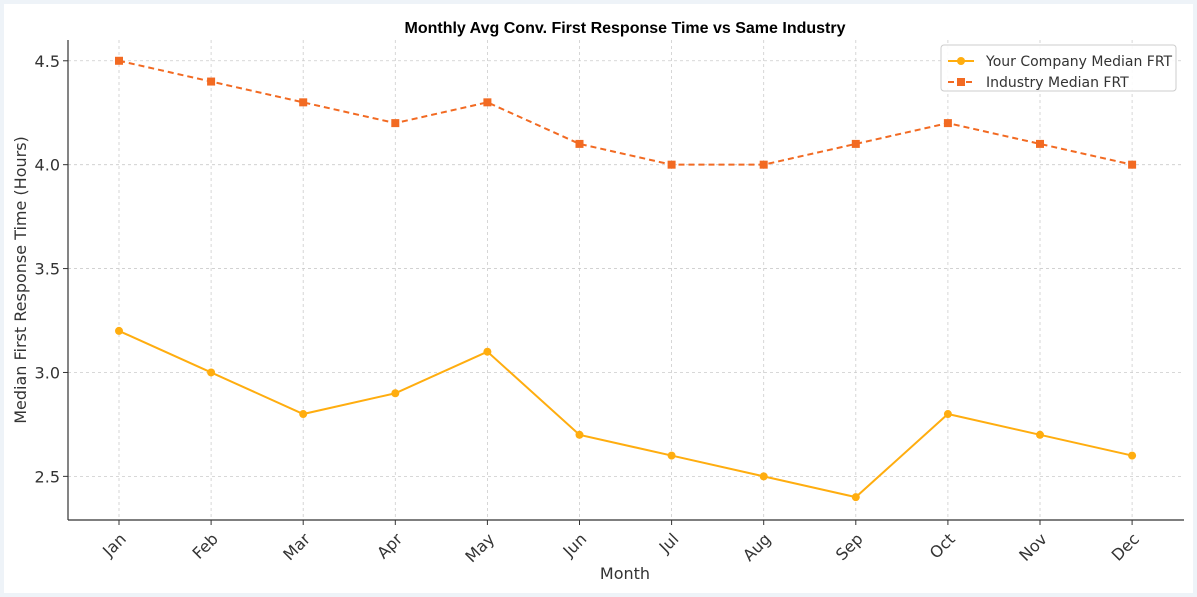  Describe the element at coordinates (849, 546) in the screenshot. I see `x-tick-label: Sep` at that location.